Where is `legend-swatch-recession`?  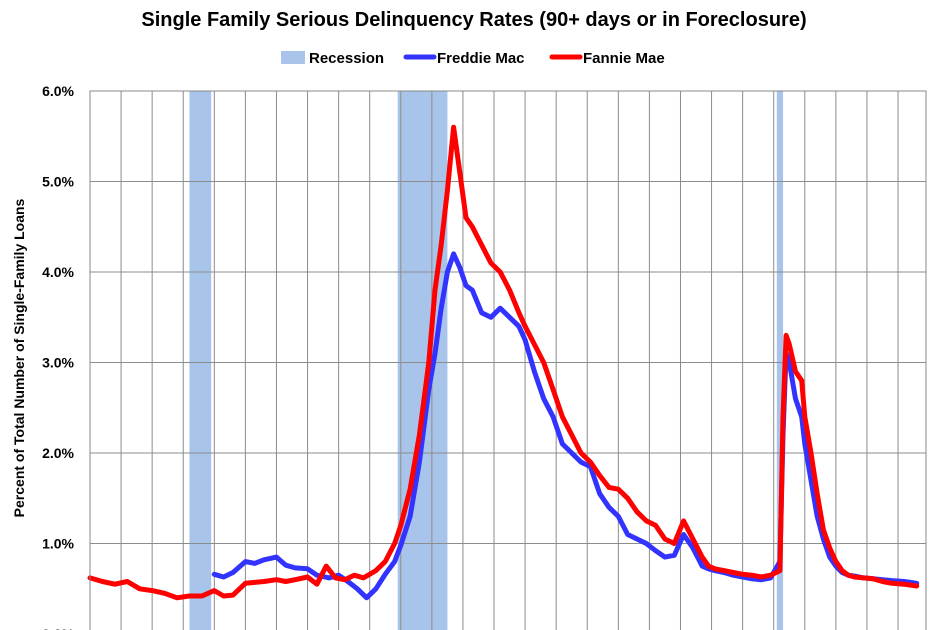 legend-swatch-recession is located at coordinates (293, 57).